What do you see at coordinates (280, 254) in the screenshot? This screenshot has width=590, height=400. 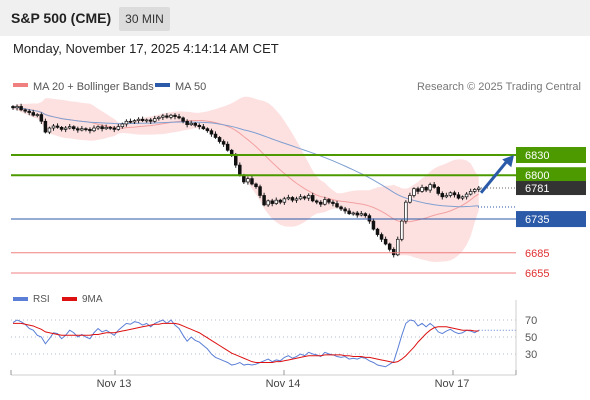 I see `level-6685: 6685` at bounding box center [280, 254].